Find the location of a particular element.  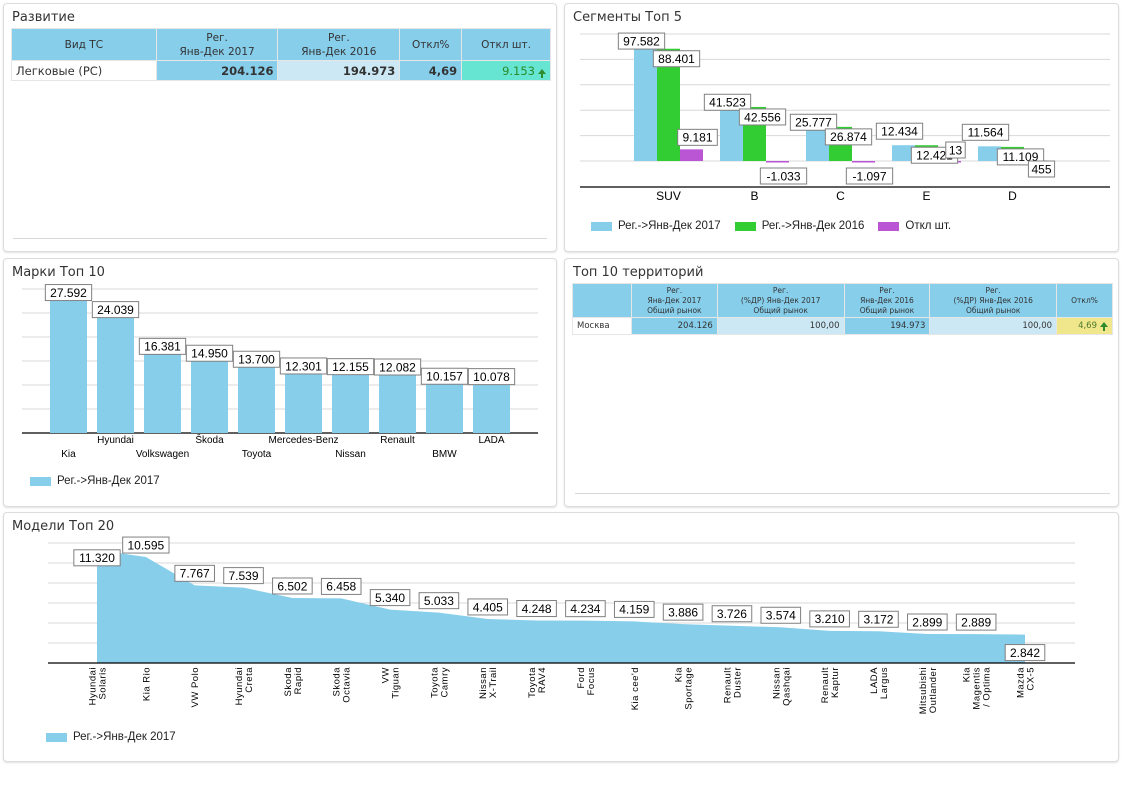

data-label-text: -1.097 is located at coordinates (869, 176).